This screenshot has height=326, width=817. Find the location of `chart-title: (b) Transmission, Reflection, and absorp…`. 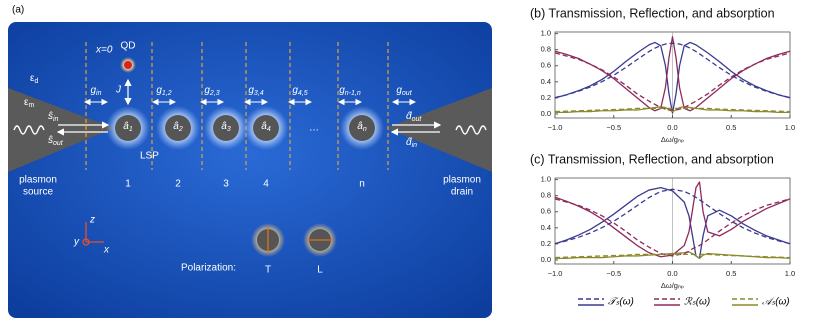

chart-title: (b) Transmission, Reflection, and absorp… is located at coordinates (652, 13).